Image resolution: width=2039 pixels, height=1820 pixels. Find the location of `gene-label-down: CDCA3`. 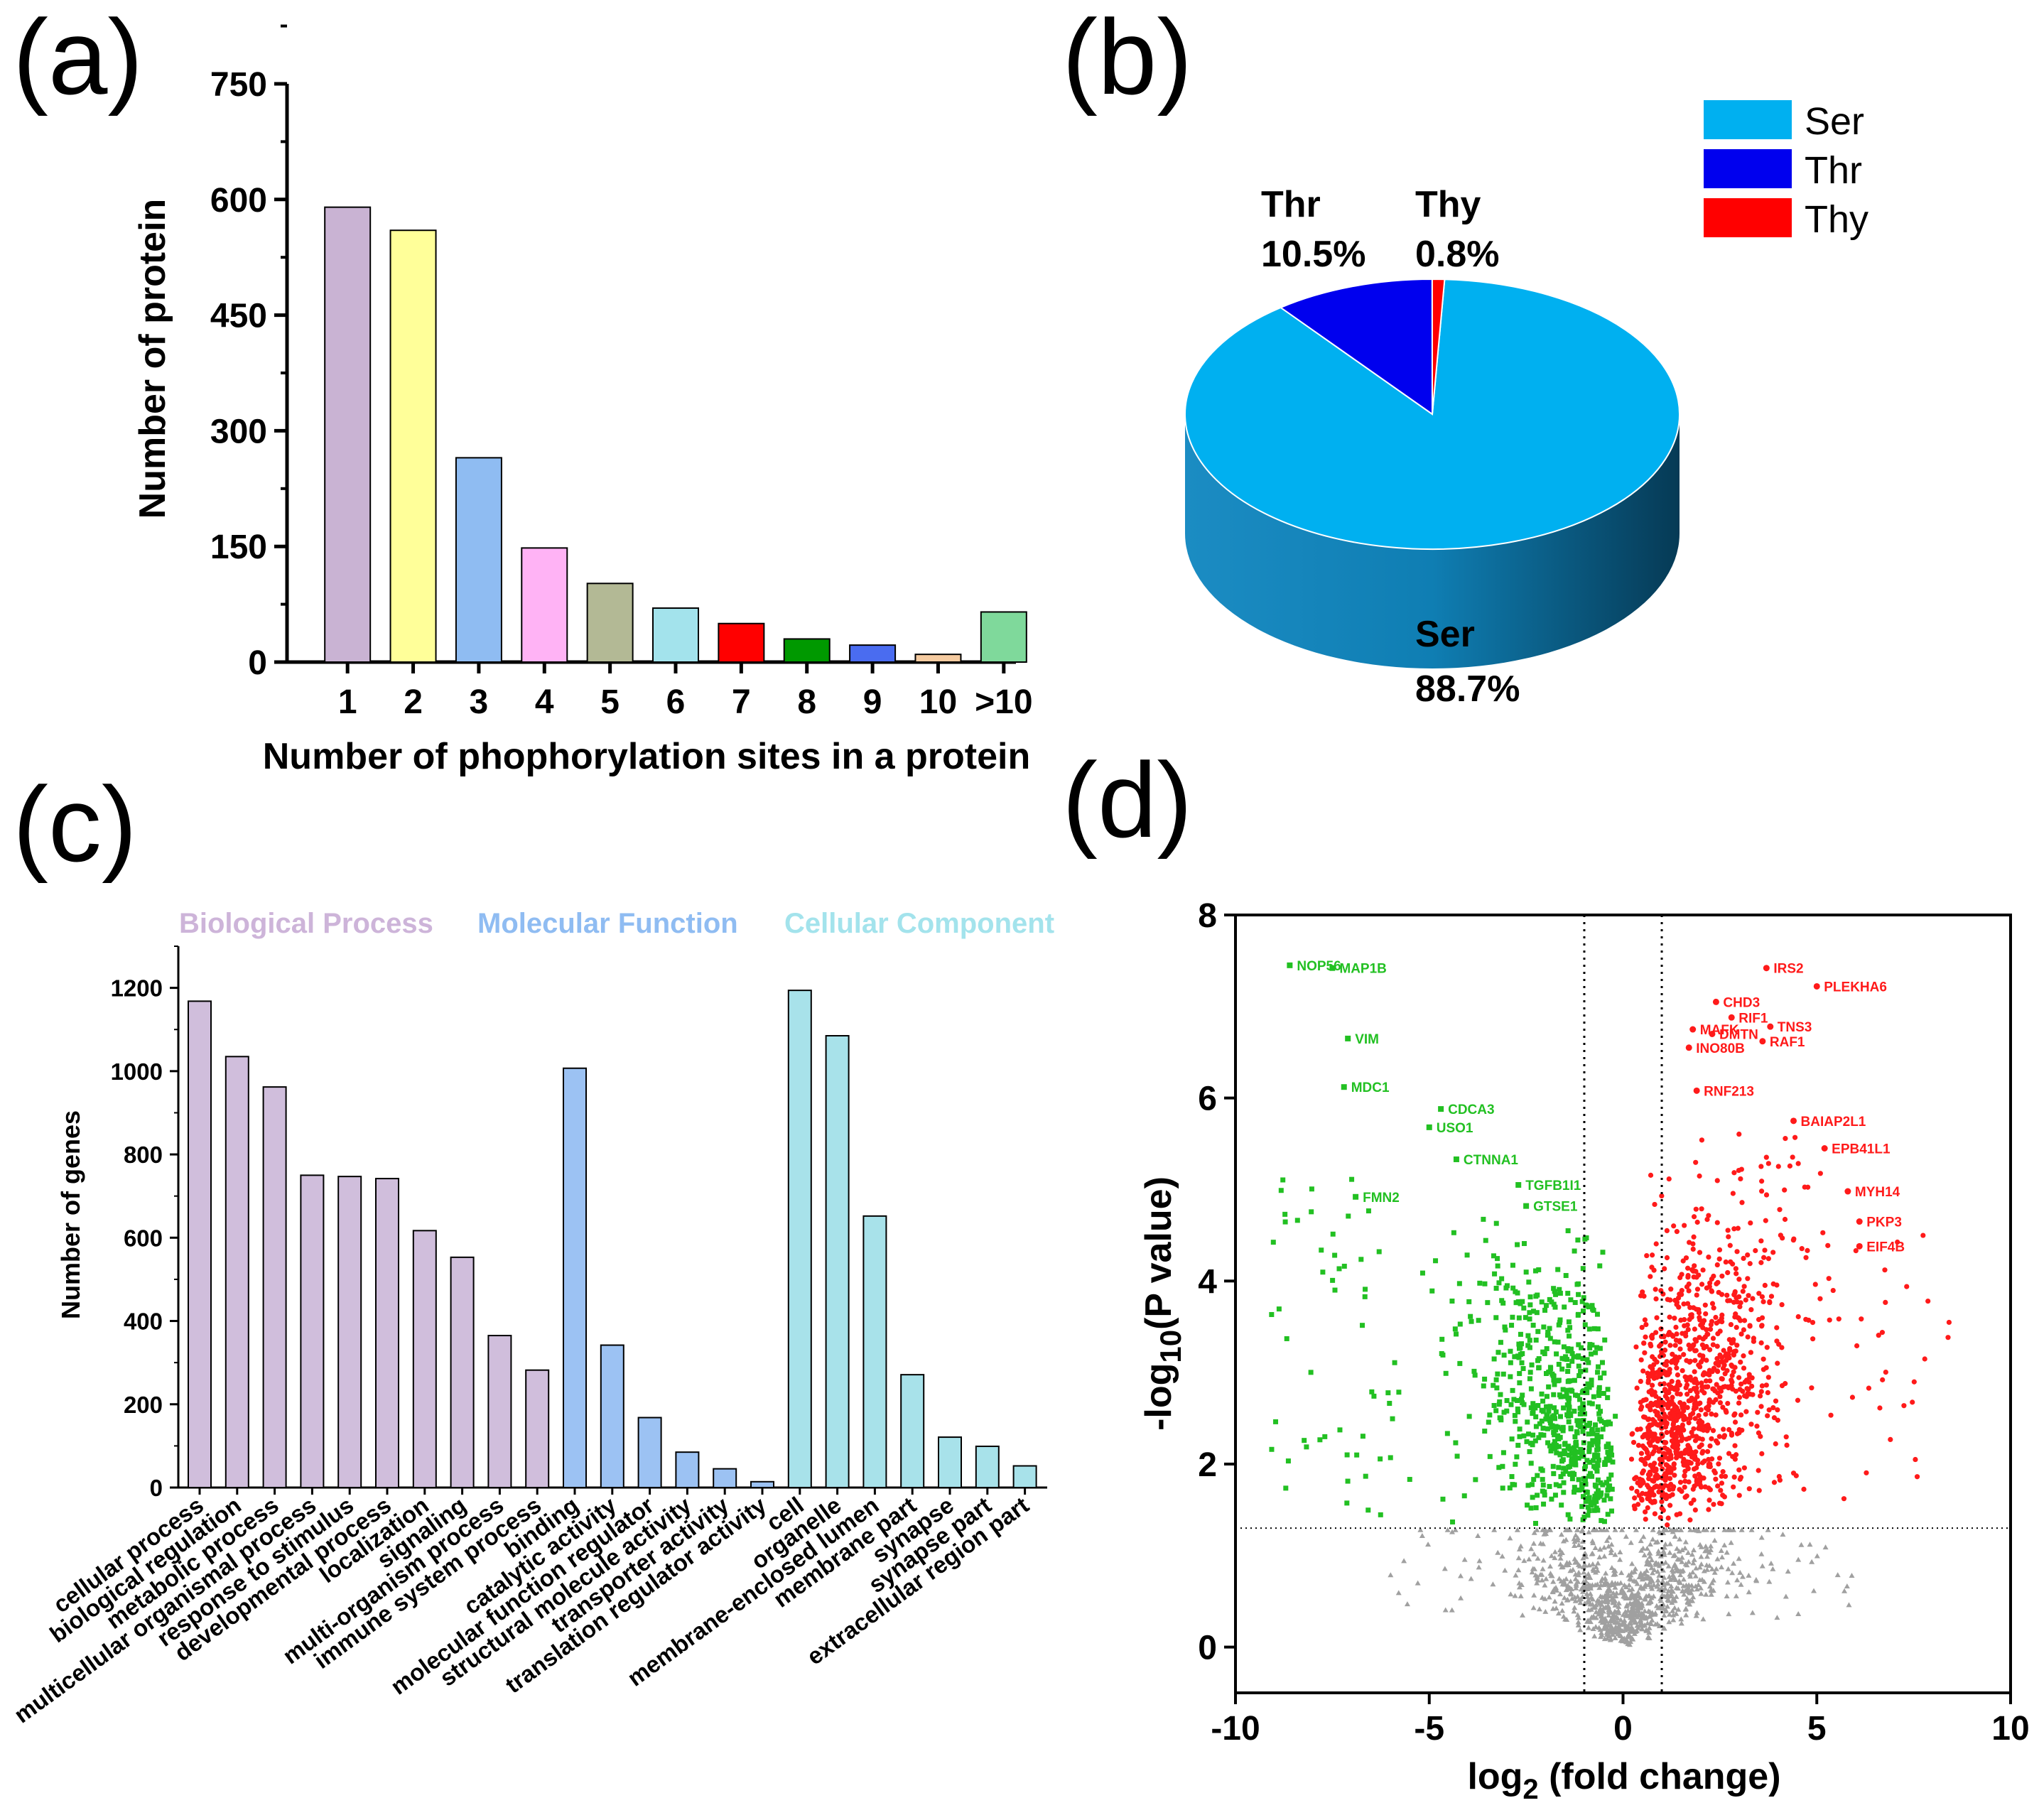

gene-label-down: CDCA3 is located at coordinates (1471, 1110).